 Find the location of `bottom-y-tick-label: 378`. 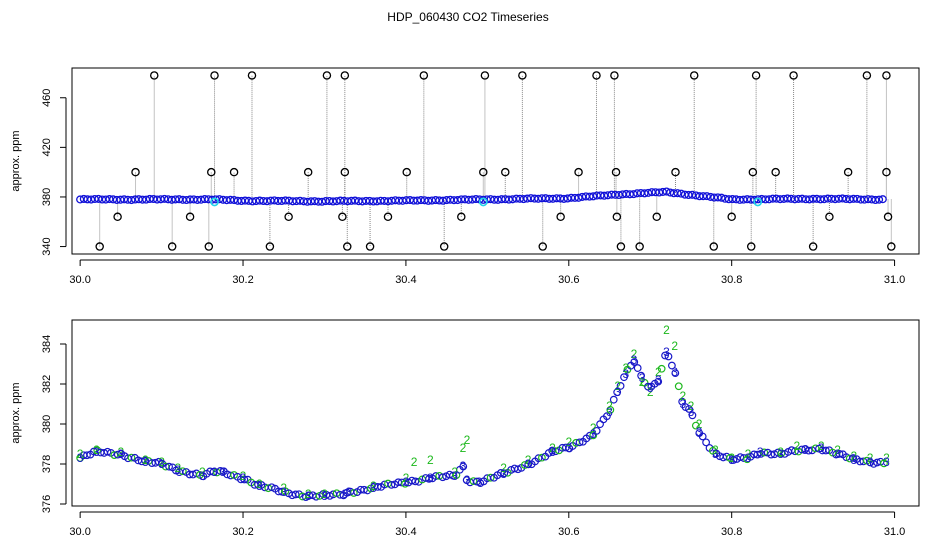

bottom-y-tick-label: 378 is located at coordinates (47, 464).